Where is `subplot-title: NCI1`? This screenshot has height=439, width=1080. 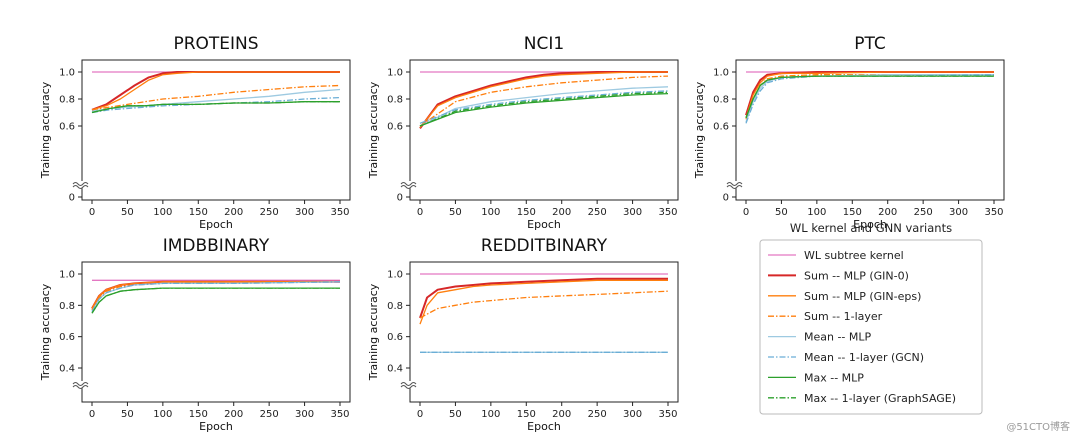 subplot-title: NCI1 is located at coordinates (544, 44).